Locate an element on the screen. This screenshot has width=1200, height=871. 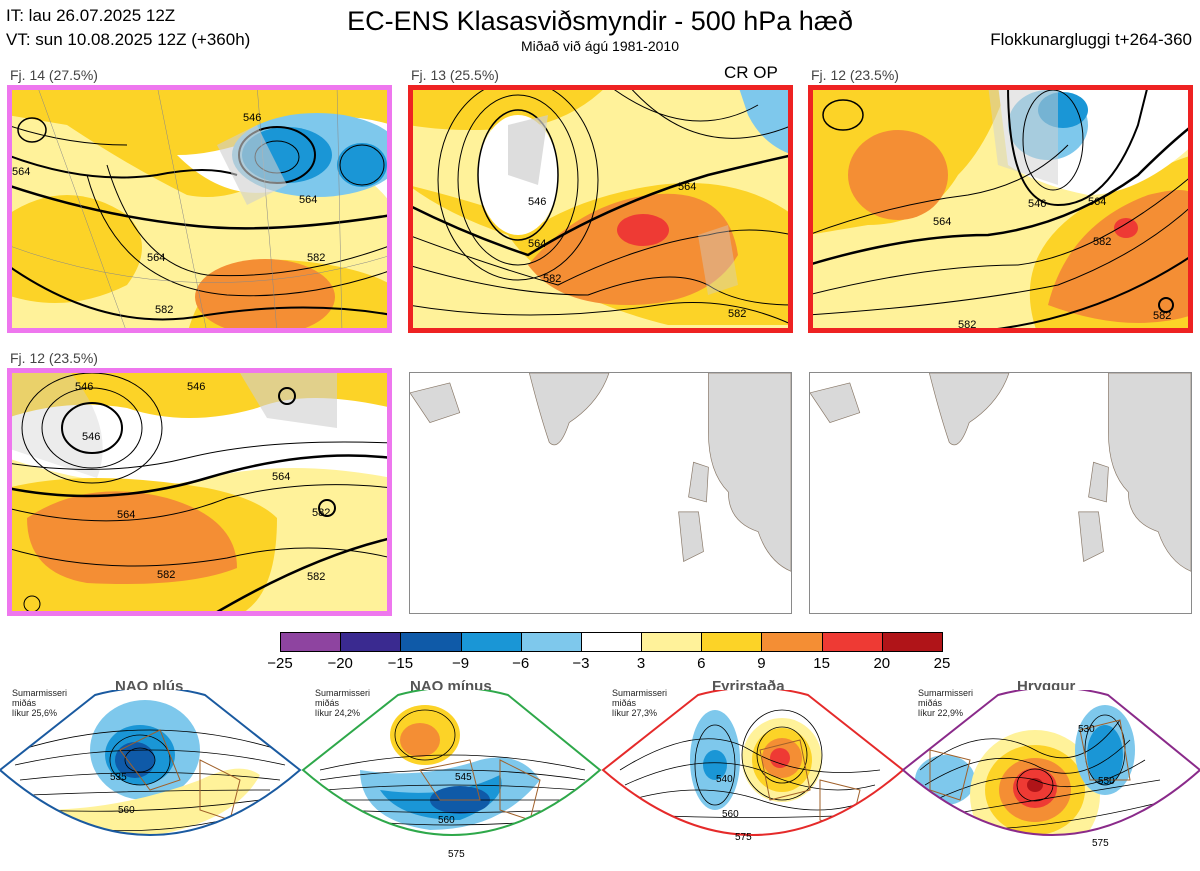
panel-label-1: Fj. 14 (27.5%) is located at coordinates (54, 75).